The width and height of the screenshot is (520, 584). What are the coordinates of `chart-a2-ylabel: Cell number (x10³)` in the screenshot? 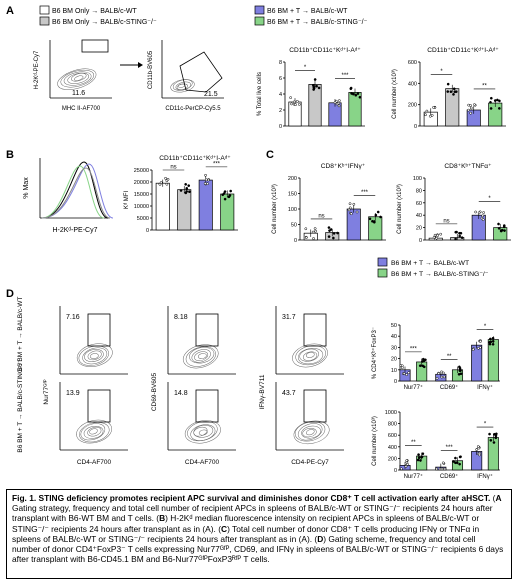 It's located at (395, 94).